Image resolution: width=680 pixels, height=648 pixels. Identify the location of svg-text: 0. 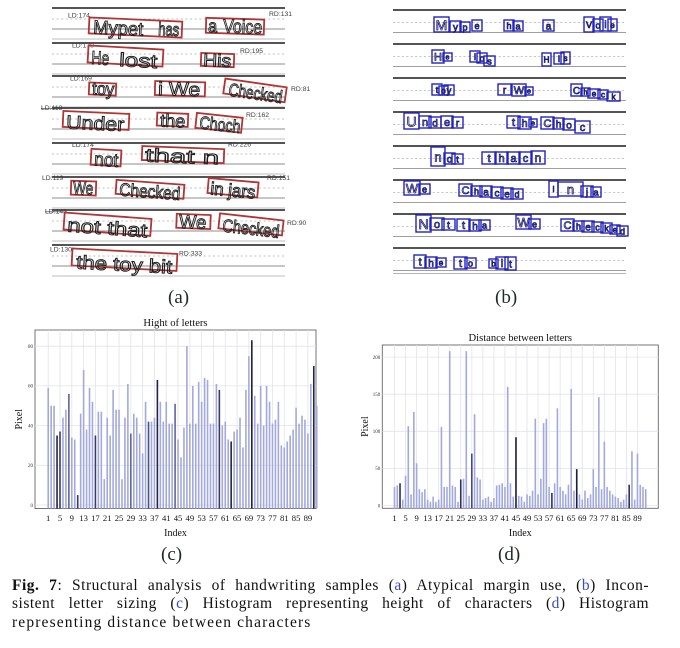
(32, 506).